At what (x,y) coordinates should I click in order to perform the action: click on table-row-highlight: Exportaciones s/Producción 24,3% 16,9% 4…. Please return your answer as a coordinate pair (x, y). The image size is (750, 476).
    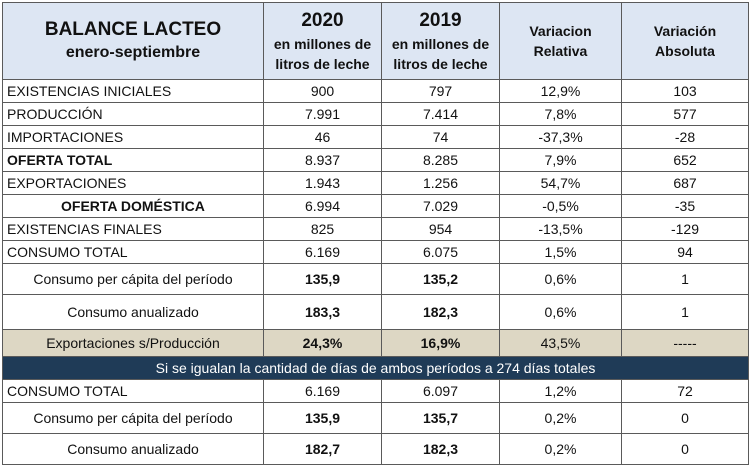
    Looking at the image, I should click on (375, 343).